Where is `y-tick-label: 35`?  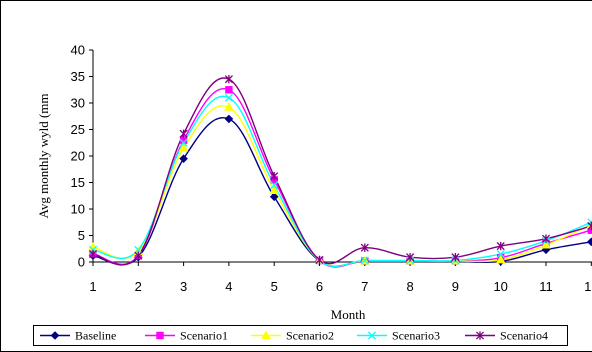 y-tick-label: 35 is located at coordinates (78, 76).